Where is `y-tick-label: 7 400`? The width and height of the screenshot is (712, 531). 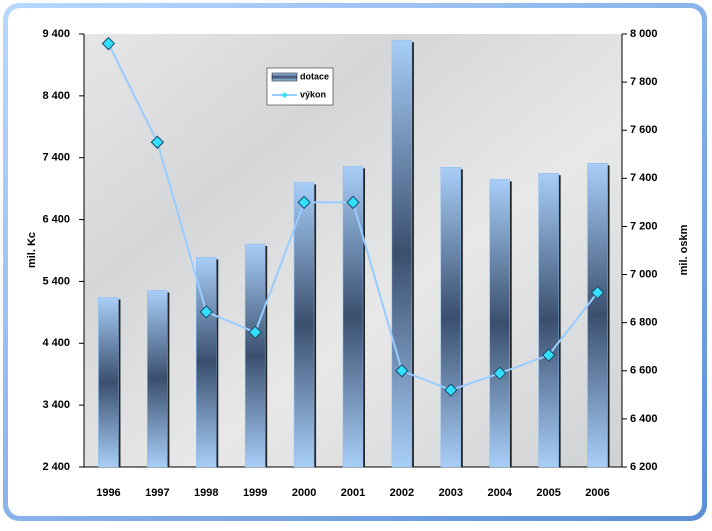
y-tick-label: 7 400 is located at coordinates (56, 158).